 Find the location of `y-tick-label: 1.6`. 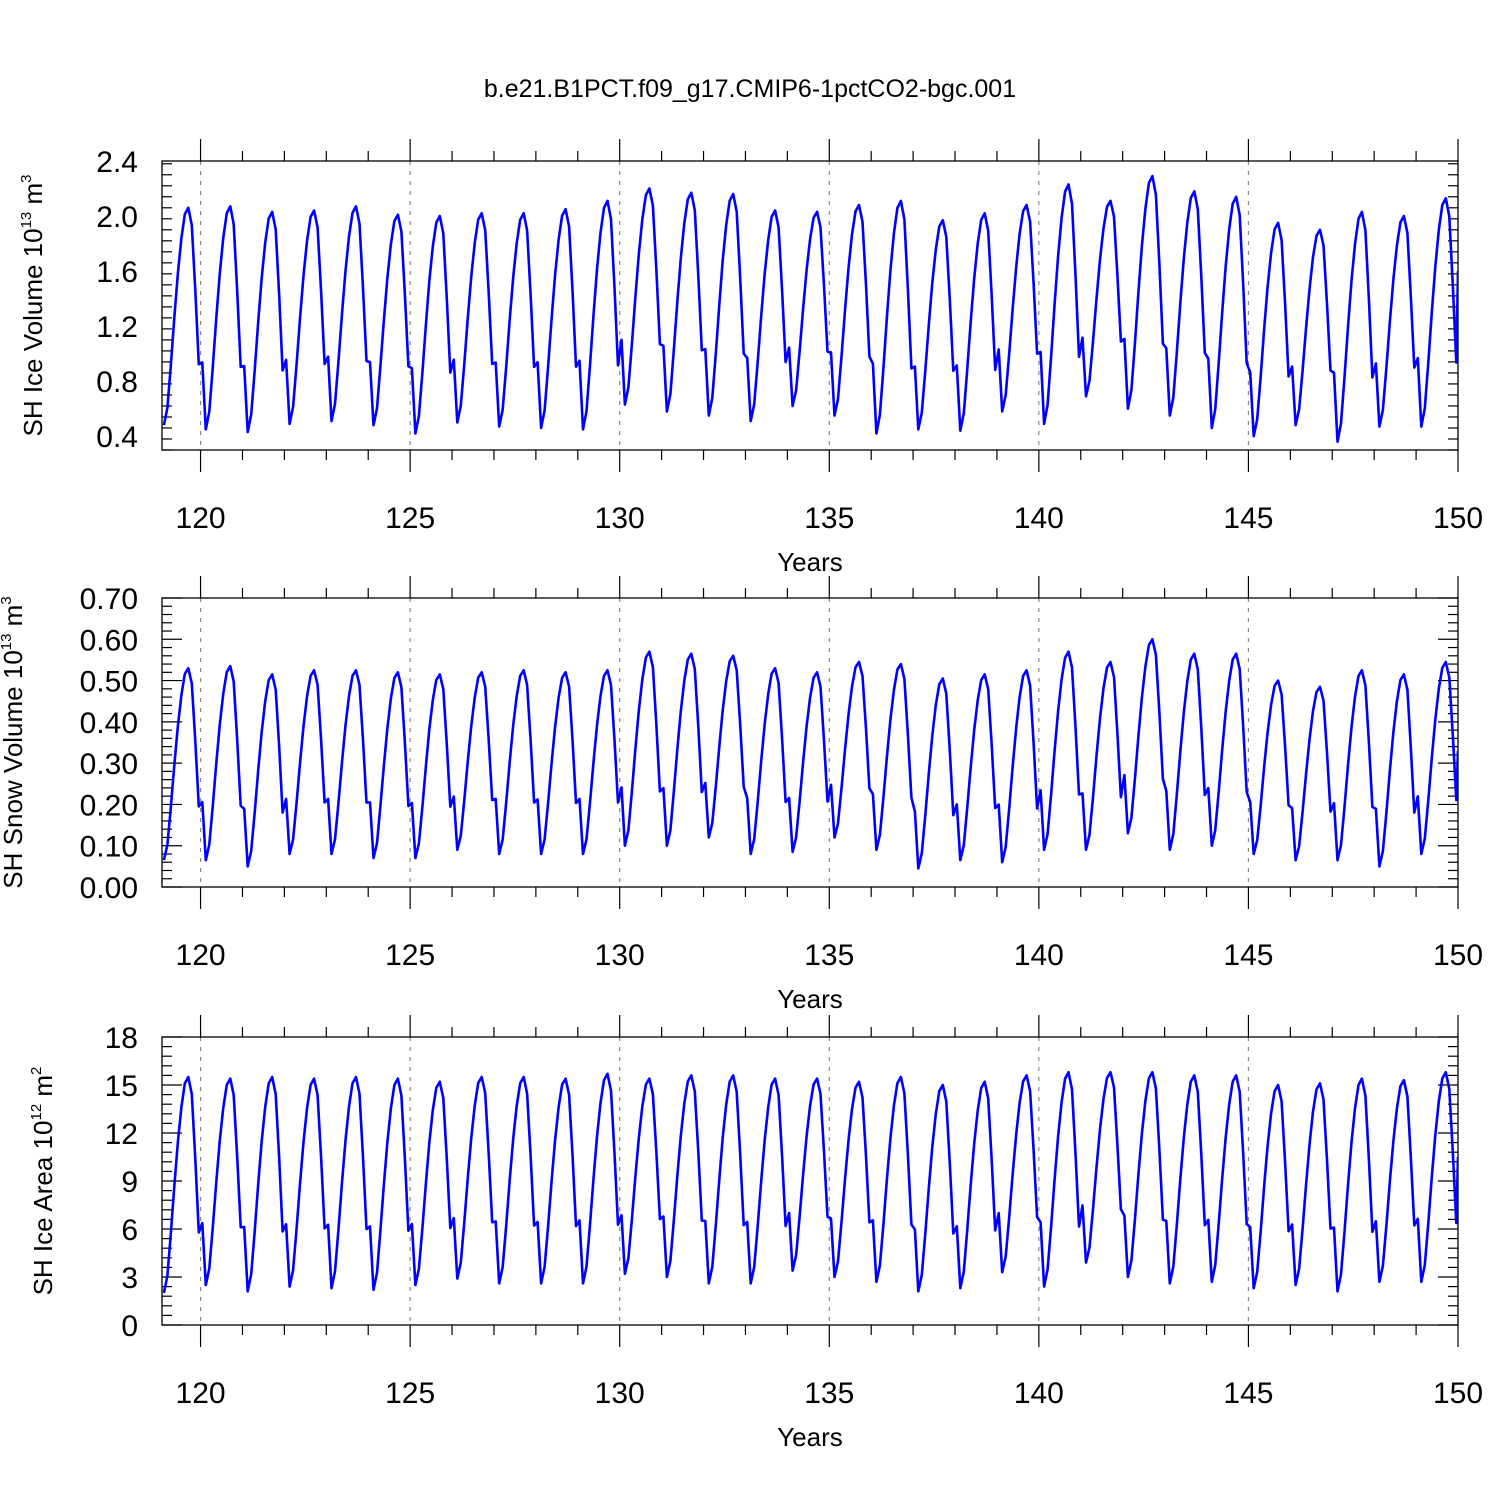

y-tick-label: 1.6 is located at coordinates (117, 272).